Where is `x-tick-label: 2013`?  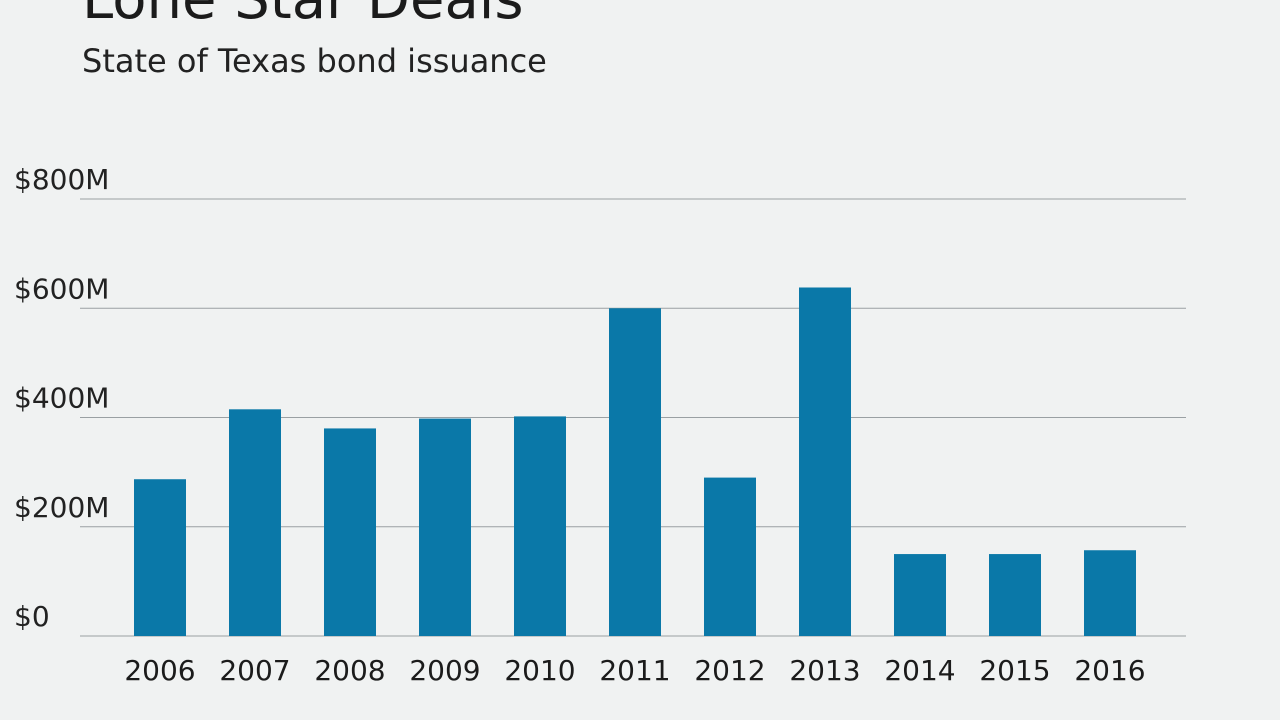 x-tick-label: 2013 is located at coordinates (824, 670).